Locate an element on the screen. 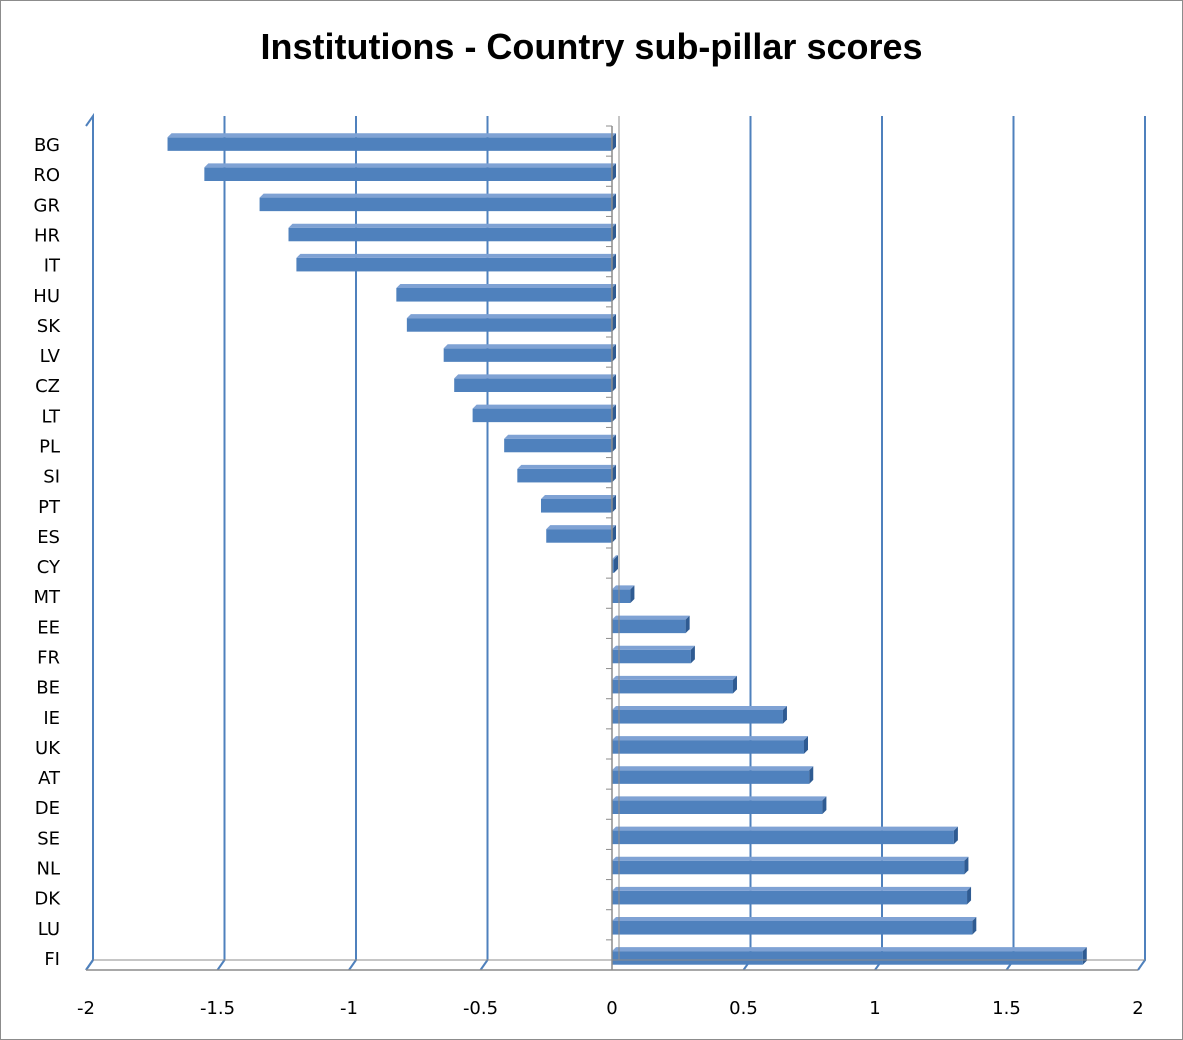  y-tick-label: EE is located at coordinates (48, 627).